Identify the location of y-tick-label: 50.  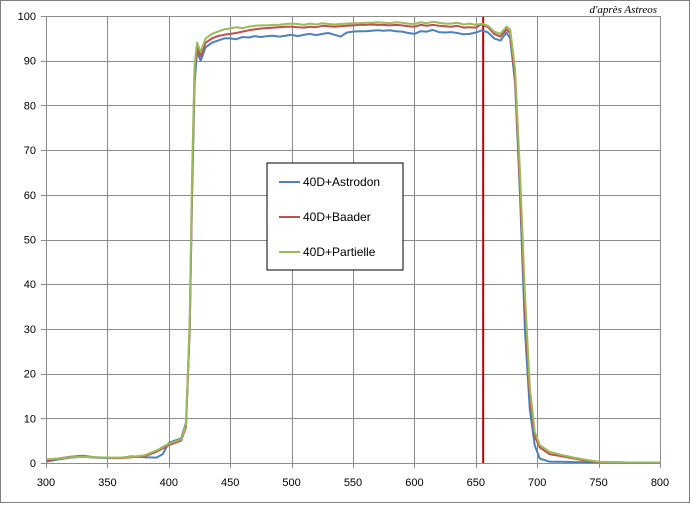
(30, 241).